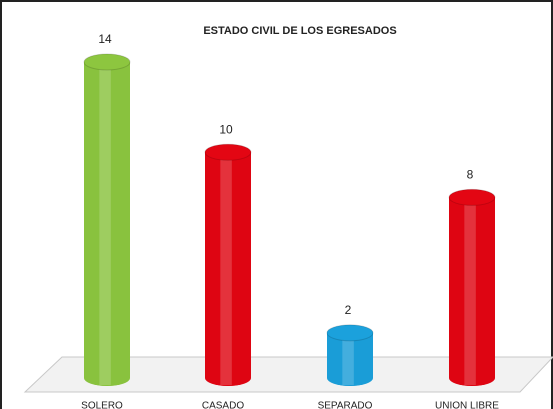  I want to click on data-label: 2, so click(348, 310).